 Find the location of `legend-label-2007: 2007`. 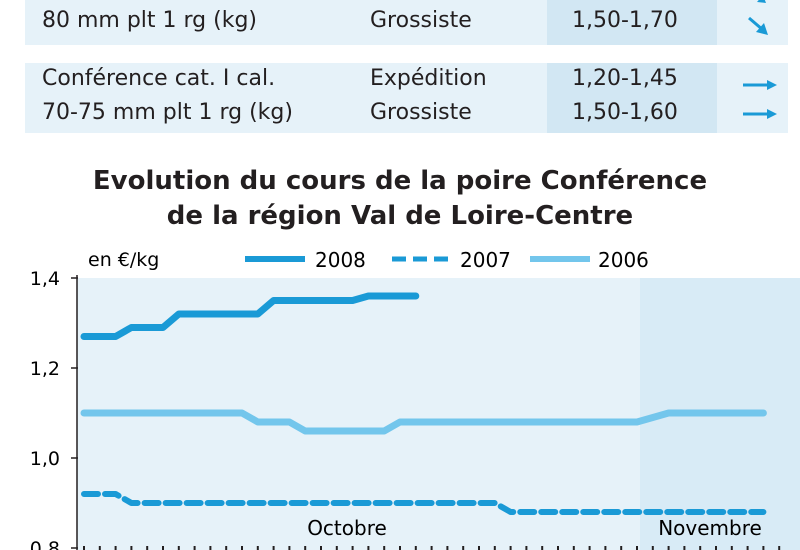

legend-label-2007: 2007 is located at coordinates (485, 260).